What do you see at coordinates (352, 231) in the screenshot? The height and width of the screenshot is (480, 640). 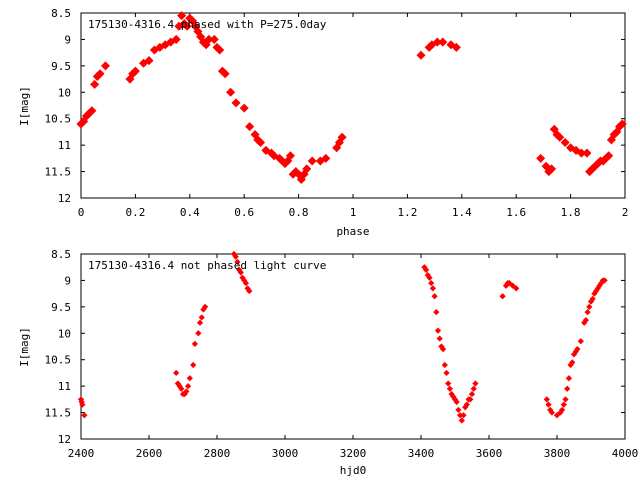 I see `x-axis-label: phase` at bounding box center [352, 231].